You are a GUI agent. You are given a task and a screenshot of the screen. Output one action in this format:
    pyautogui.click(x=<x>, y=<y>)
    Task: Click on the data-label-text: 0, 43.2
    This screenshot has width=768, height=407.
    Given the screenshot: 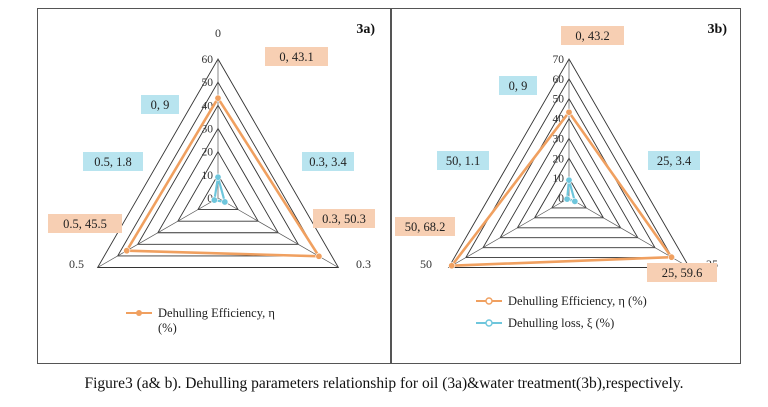 What is the action you would take?
    pyautogui.click(x=592, y=36)
    